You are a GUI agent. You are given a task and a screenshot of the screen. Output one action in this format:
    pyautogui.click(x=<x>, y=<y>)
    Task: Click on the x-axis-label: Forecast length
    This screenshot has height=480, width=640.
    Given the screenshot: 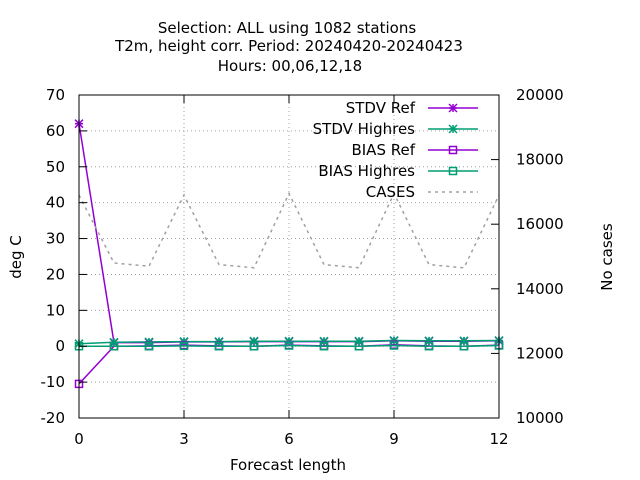 What is the action you would take?
    pyautogui.click(x=288, y=465)
    